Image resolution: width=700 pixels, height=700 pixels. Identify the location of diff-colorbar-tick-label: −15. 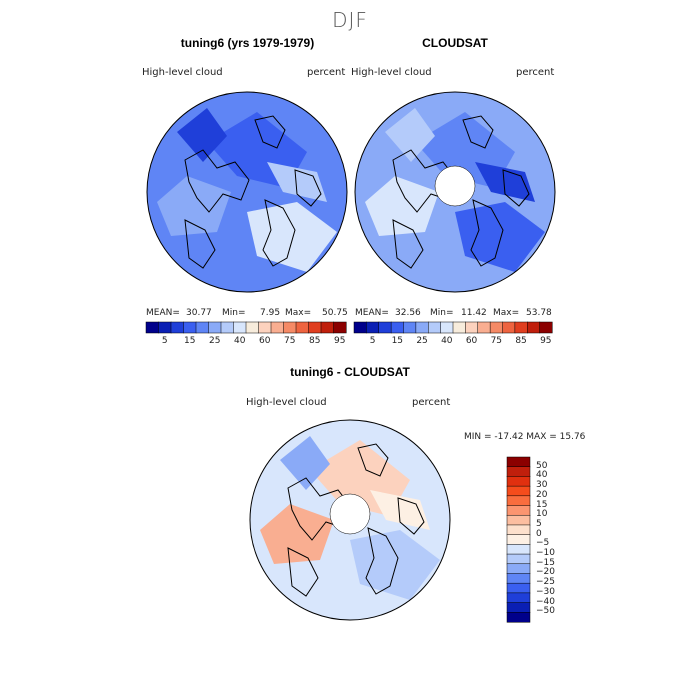
(545, 562).